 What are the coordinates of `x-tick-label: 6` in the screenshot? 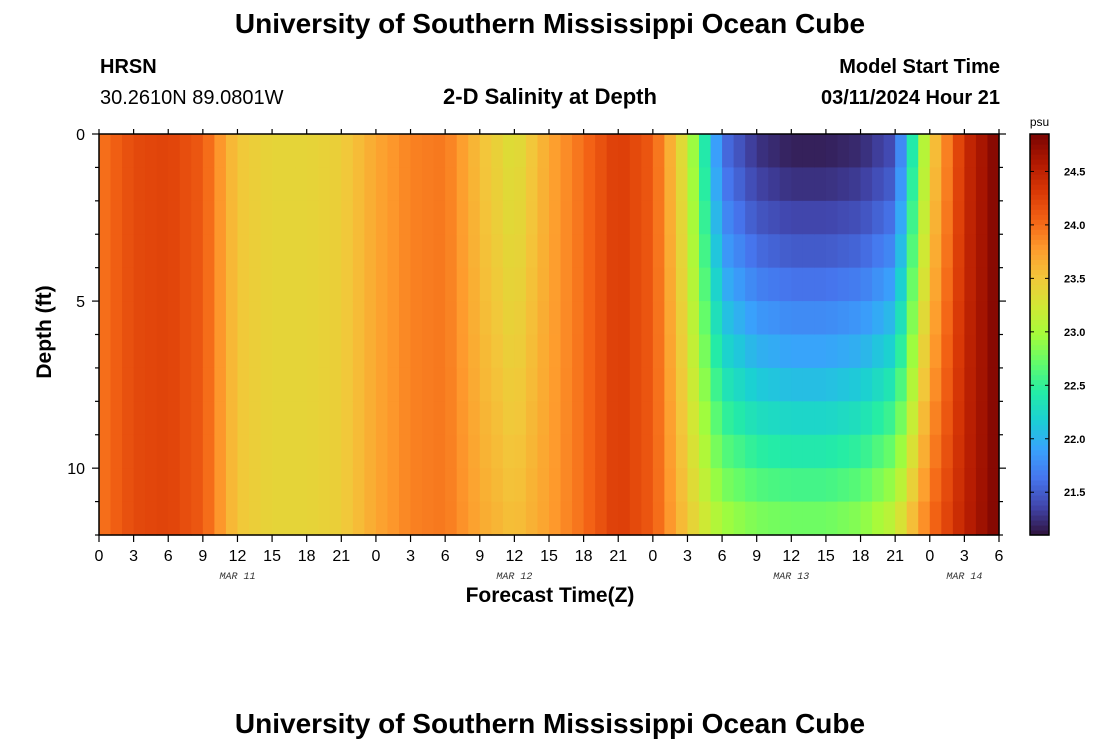 It's located at (168, 556).